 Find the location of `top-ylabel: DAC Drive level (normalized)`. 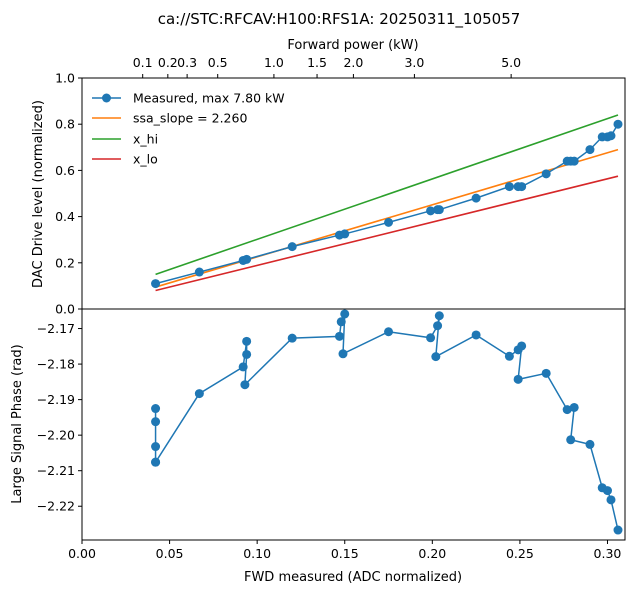

top-ylabel: DAC Drive level (normalized) is located at coordinates (38, 194).